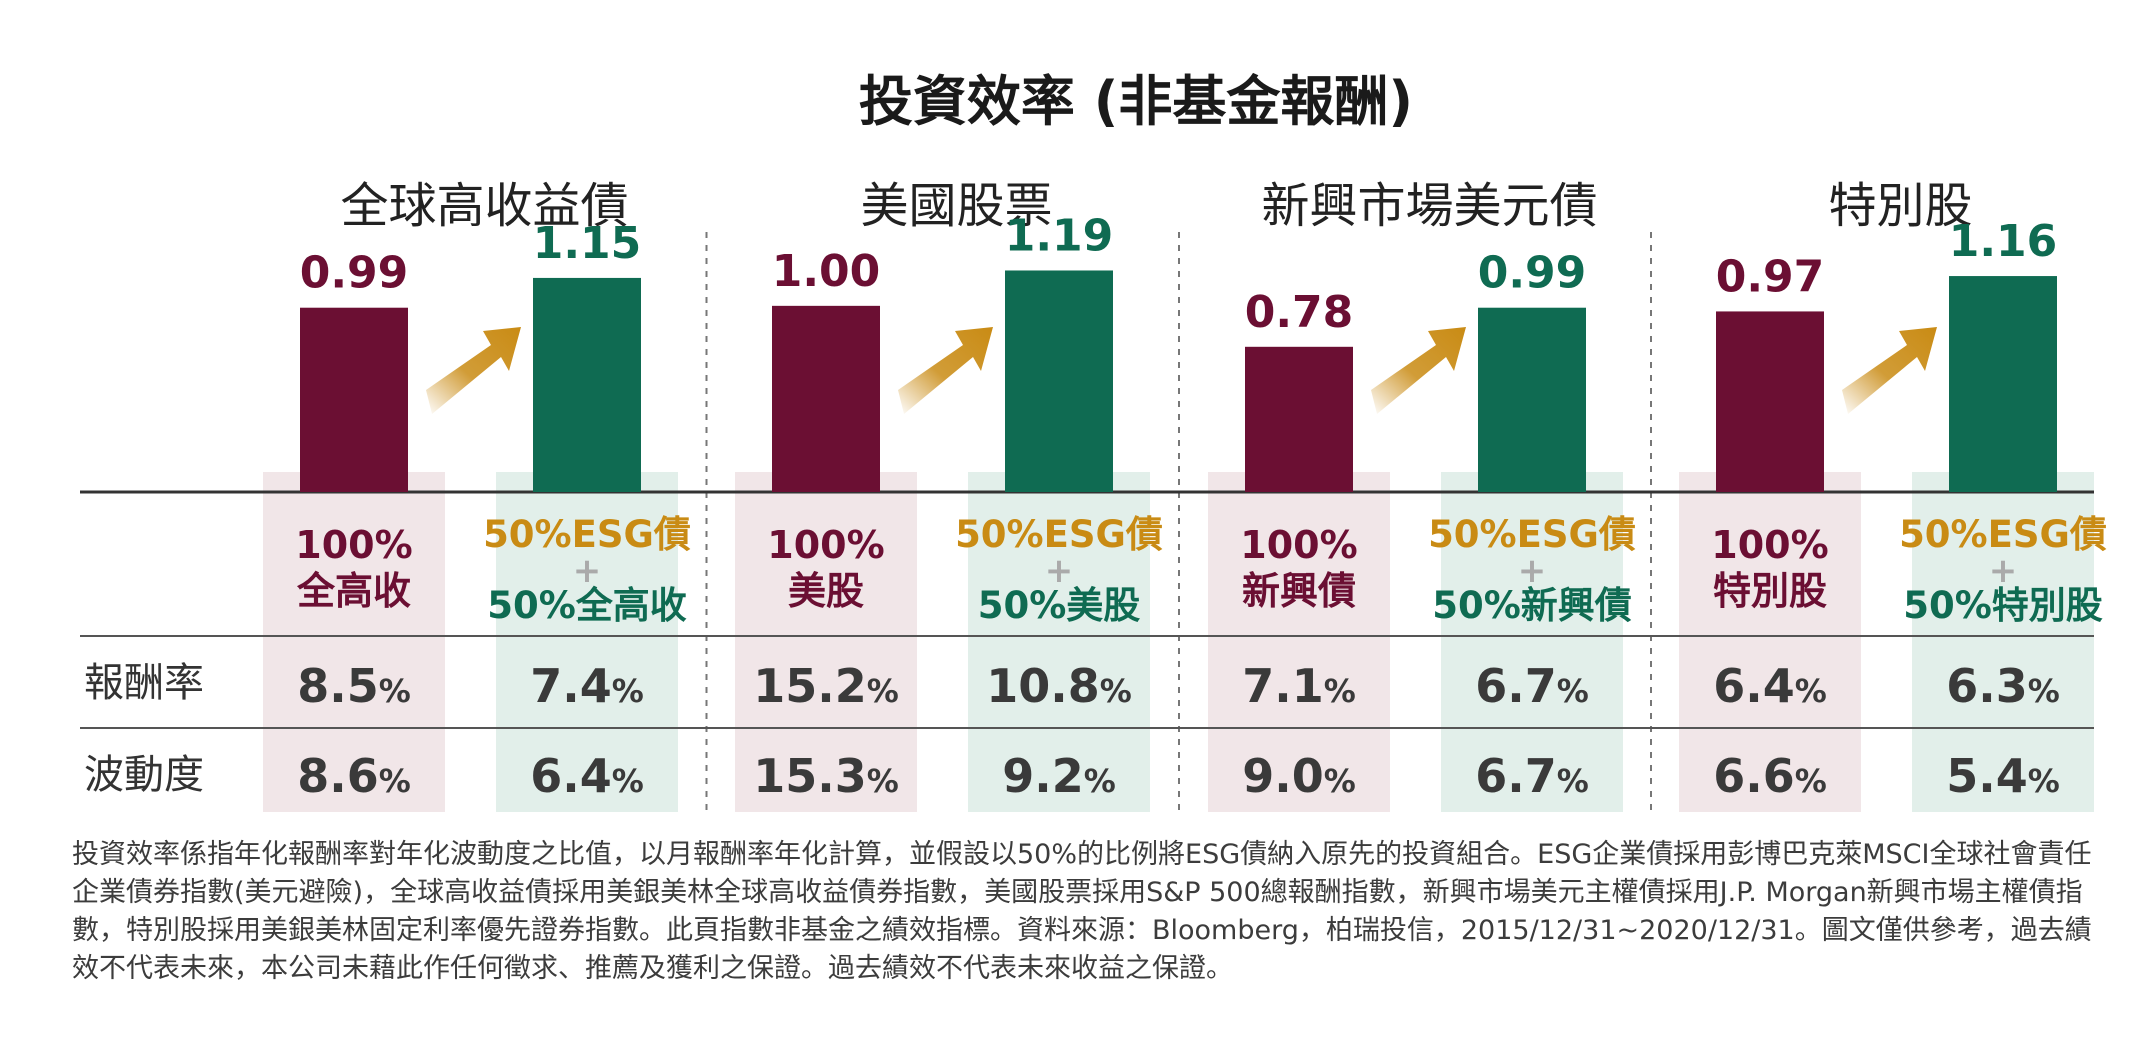 The width and height of the screenshot is (2156, 1044). What do you see at coordinates (354, 273) in the screenshot?
I see `value-label-base: 0.99` at bounding box center [354, 273].